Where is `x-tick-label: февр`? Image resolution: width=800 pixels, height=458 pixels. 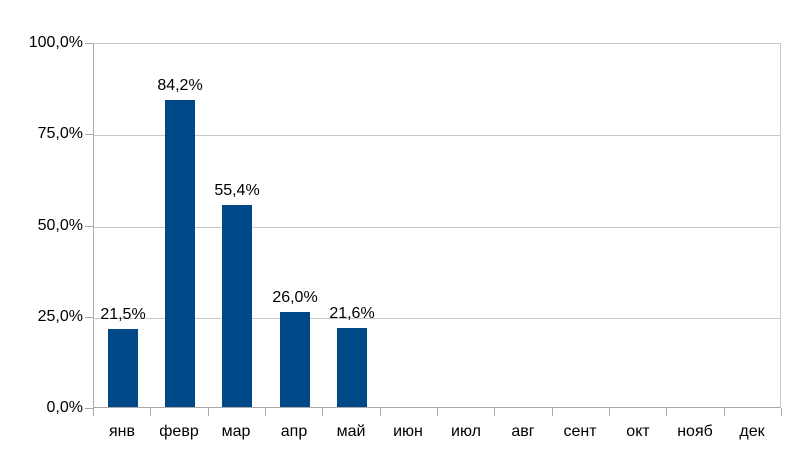 x-tick-label: февр is located at coordinates (179, 431).